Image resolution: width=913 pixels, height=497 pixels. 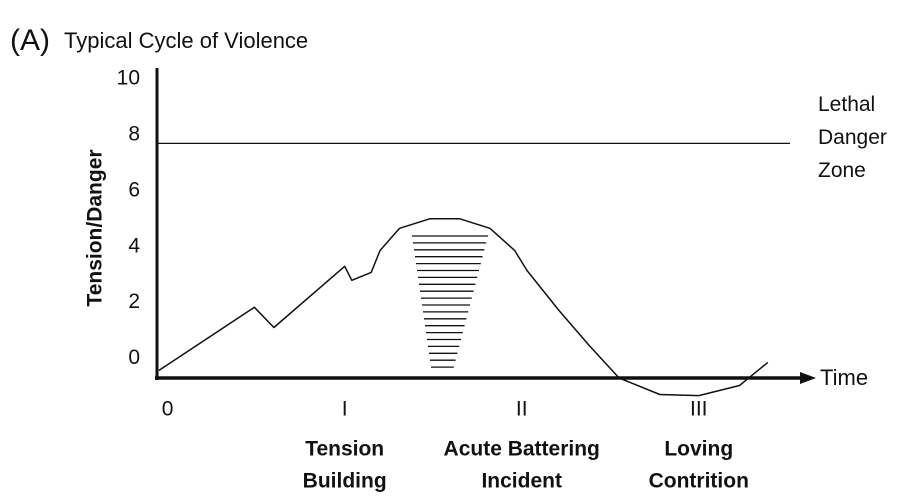 What do you see at coordinates (168, 409) in the screenshot?
I see `x-tick-label: 0` at bounding box center [168, 409].